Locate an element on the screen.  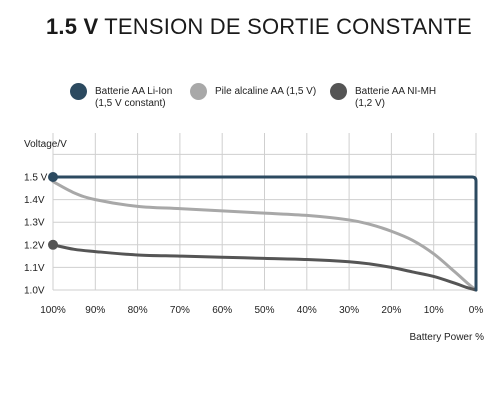
title-text: TENSION DE SORTIE CONSTANTE is located at coordinates (288, 26).